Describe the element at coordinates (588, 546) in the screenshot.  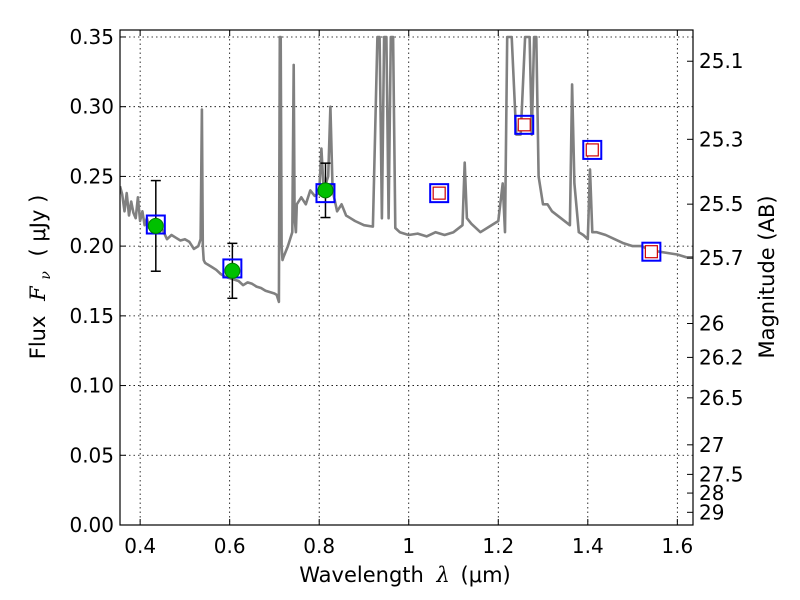
I see `x-tick-label: 1.4` at that location.